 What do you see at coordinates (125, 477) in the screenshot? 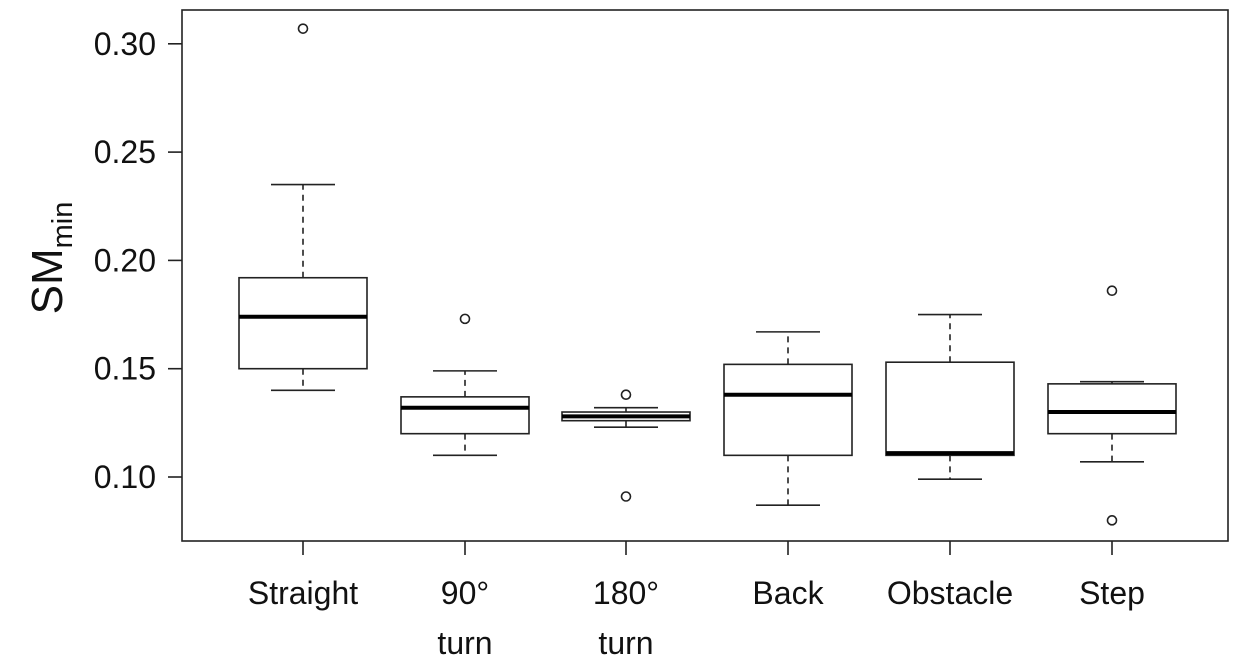
I see `y-tick-label: 0.10` at bounding box center [125, 477].